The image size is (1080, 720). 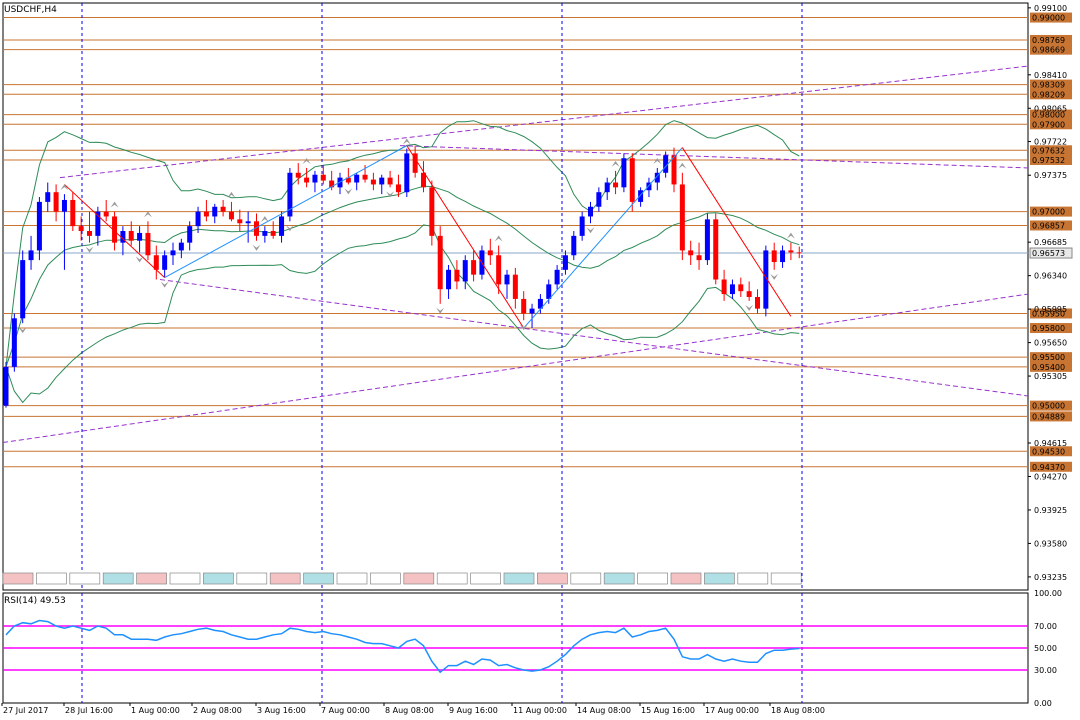 What do you see at coordinates (1045, 626) in the screenshot?
I see `rsi-tick-label: 70.00` at bounding box center [1045, 626].